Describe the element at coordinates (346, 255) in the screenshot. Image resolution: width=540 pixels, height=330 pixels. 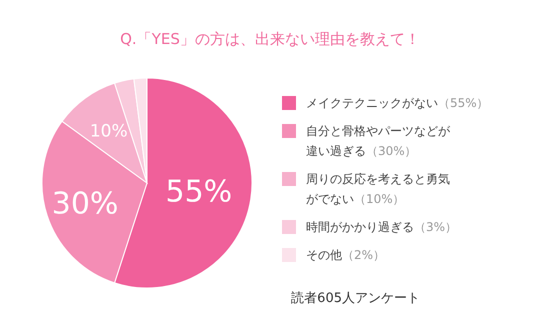
I see `legend-label: その他（2%）` at that location.